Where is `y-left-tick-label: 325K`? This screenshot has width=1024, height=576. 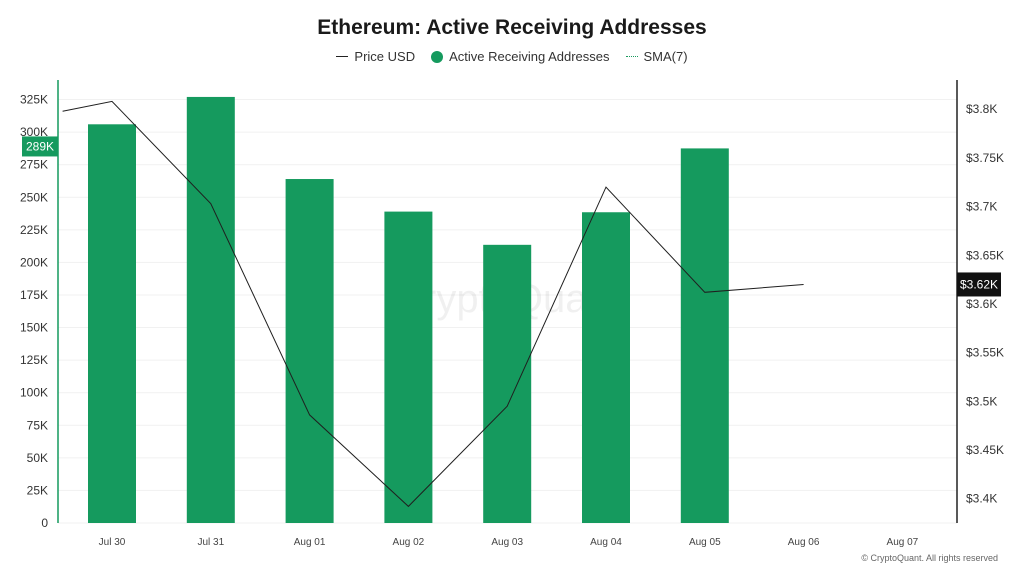
y-left-tick-label: 325K is located at coordinates (34, 100).